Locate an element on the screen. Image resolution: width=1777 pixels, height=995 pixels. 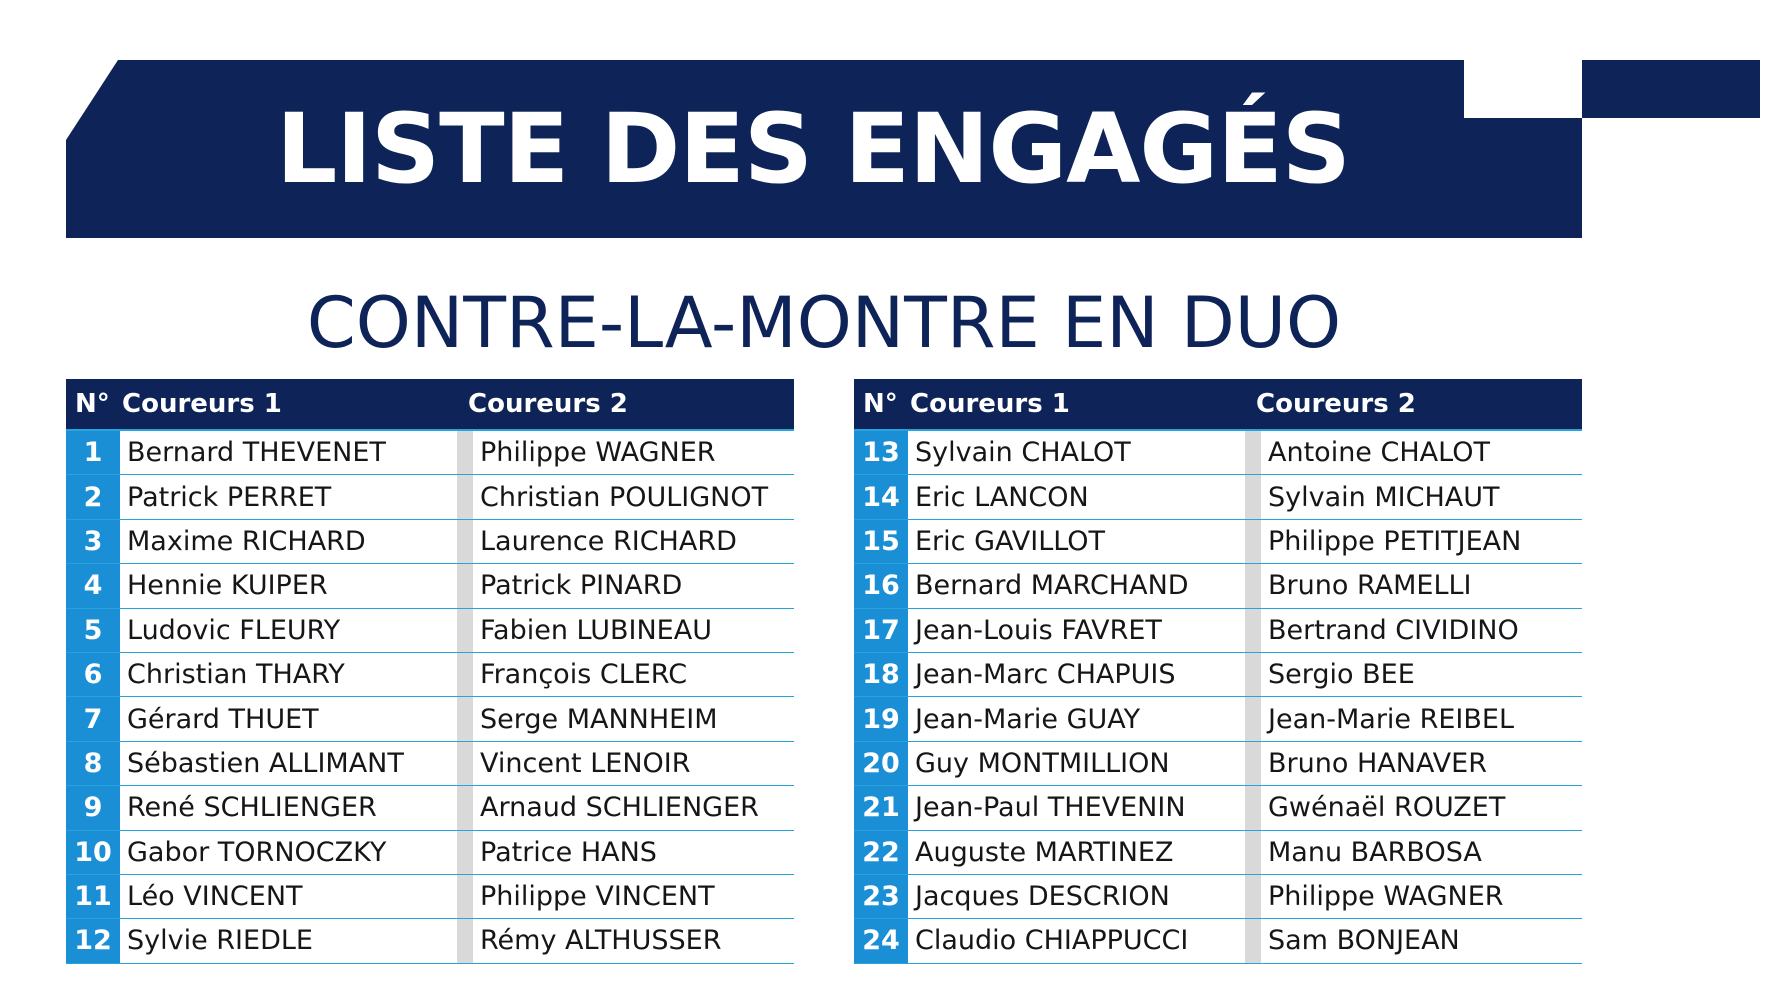
rider2-name: Antoine CHALOT is located at coordinates (1379, 453).